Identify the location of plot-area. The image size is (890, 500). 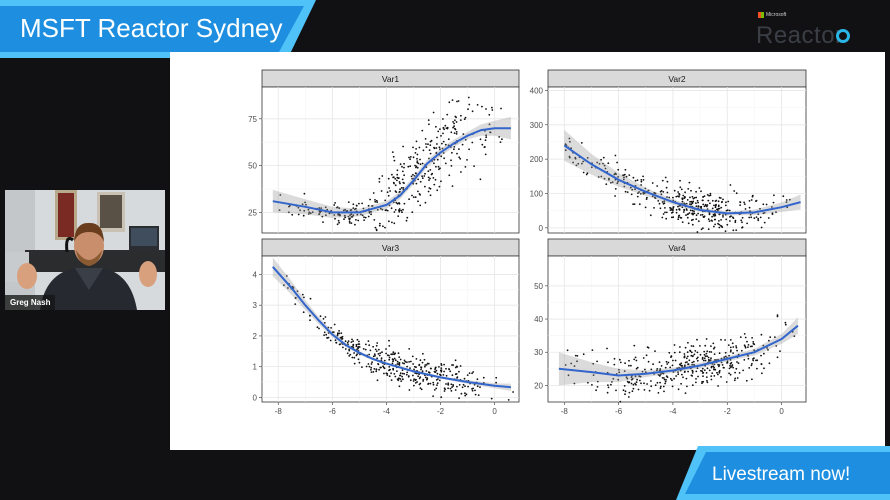
(677, 329).